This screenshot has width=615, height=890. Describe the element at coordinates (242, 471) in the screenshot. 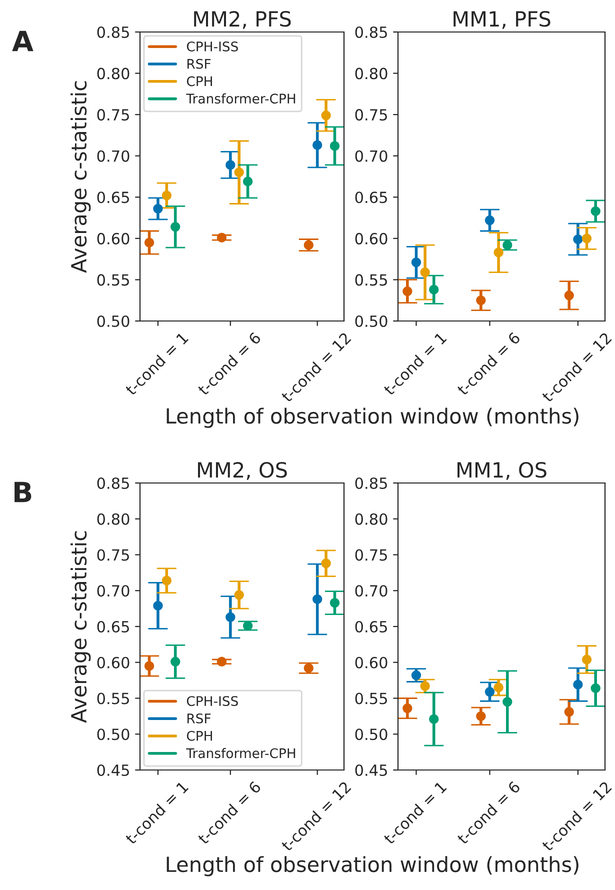

I see `chart-title: MM2, OS` at that location.